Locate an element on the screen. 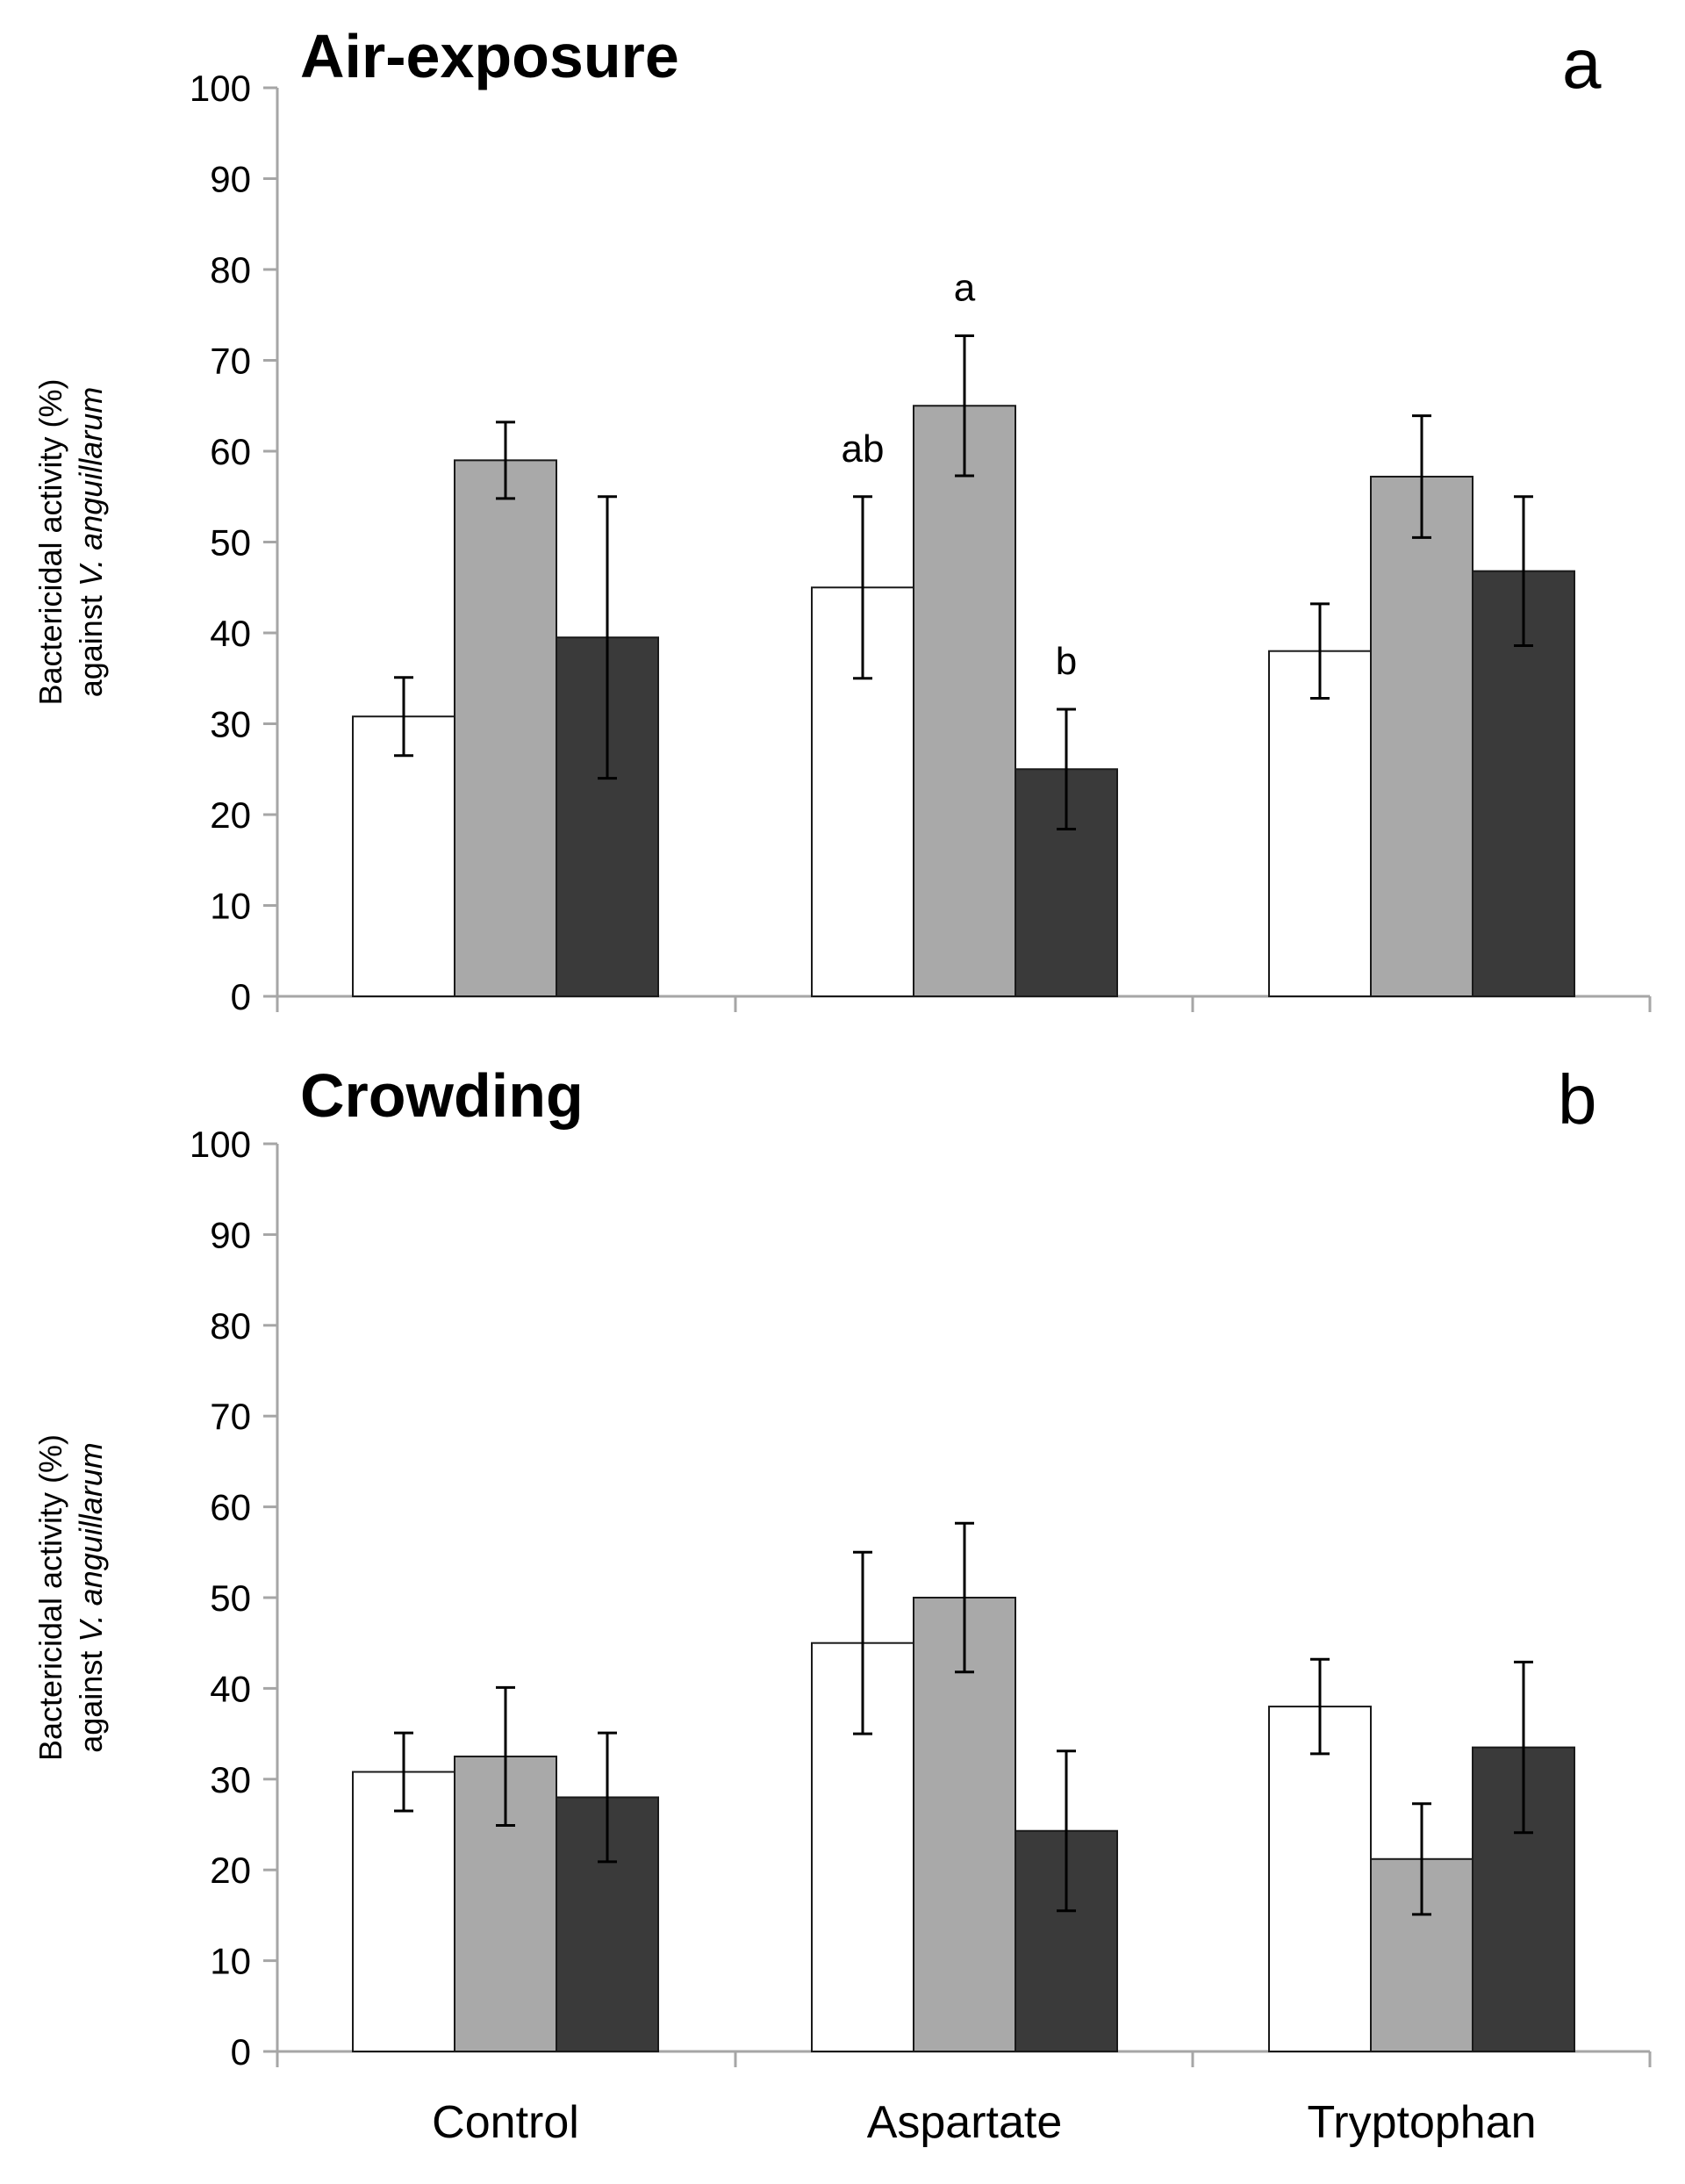  significance-label: b is located at coordinates (1066, 661).